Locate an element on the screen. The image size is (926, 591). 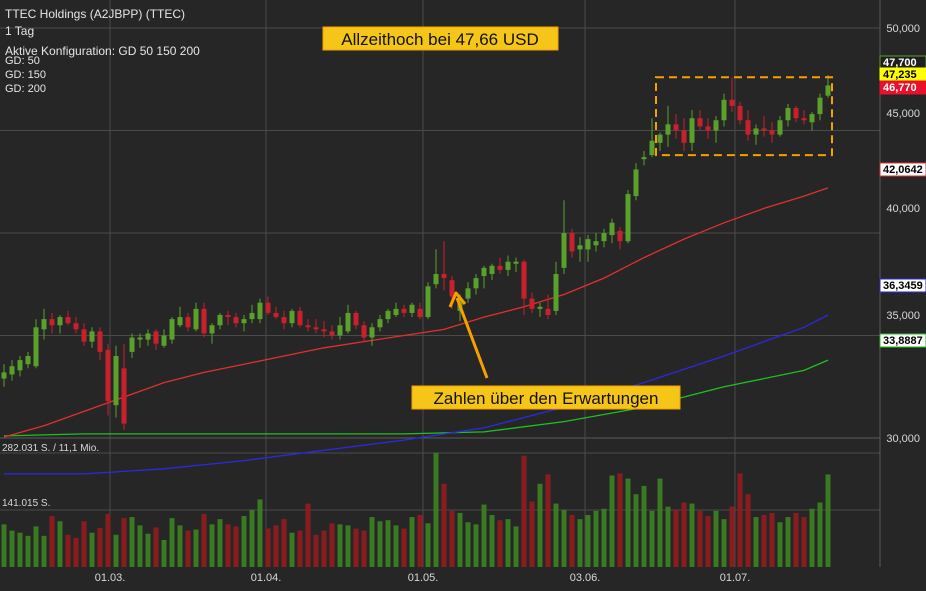
y-tick-label: 50,000 is located at coordinates (903, 29).